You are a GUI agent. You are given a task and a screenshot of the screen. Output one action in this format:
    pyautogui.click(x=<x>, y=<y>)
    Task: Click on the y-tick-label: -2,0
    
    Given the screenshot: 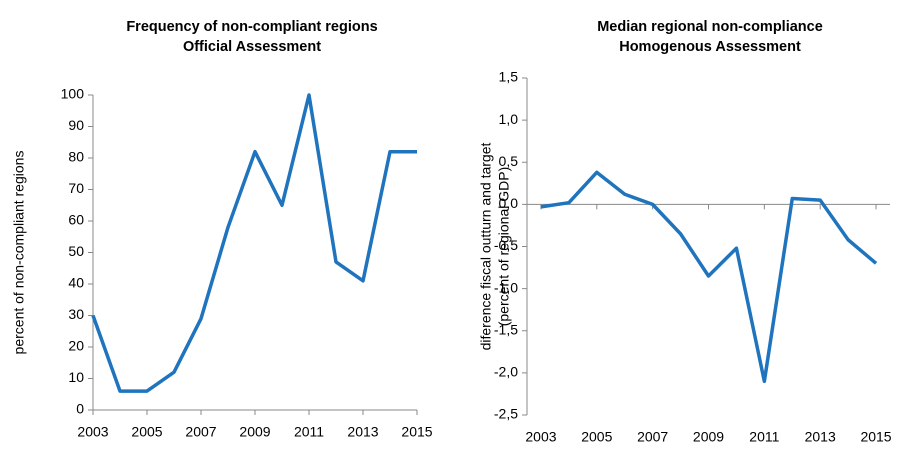 What is the action you would take?
    pyautogui.click(x=506, y=372)
    